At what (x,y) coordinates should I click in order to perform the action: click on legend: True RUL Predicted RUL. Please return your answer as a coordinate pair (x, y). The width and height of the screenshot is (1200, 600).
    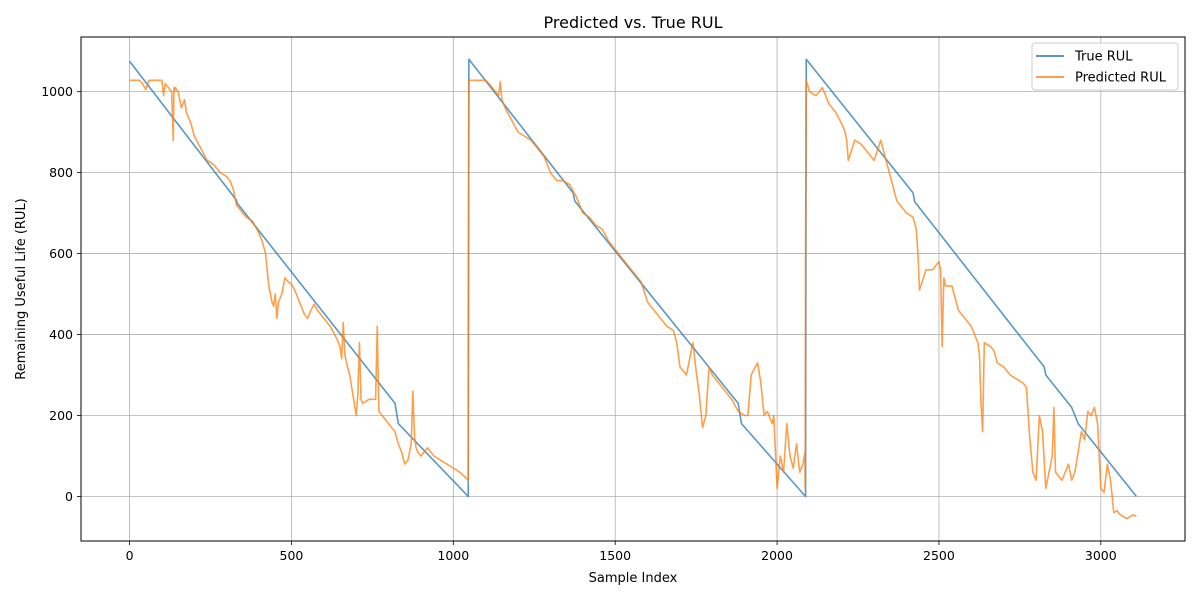
    Looking at the image, I should click on (1105, 66).